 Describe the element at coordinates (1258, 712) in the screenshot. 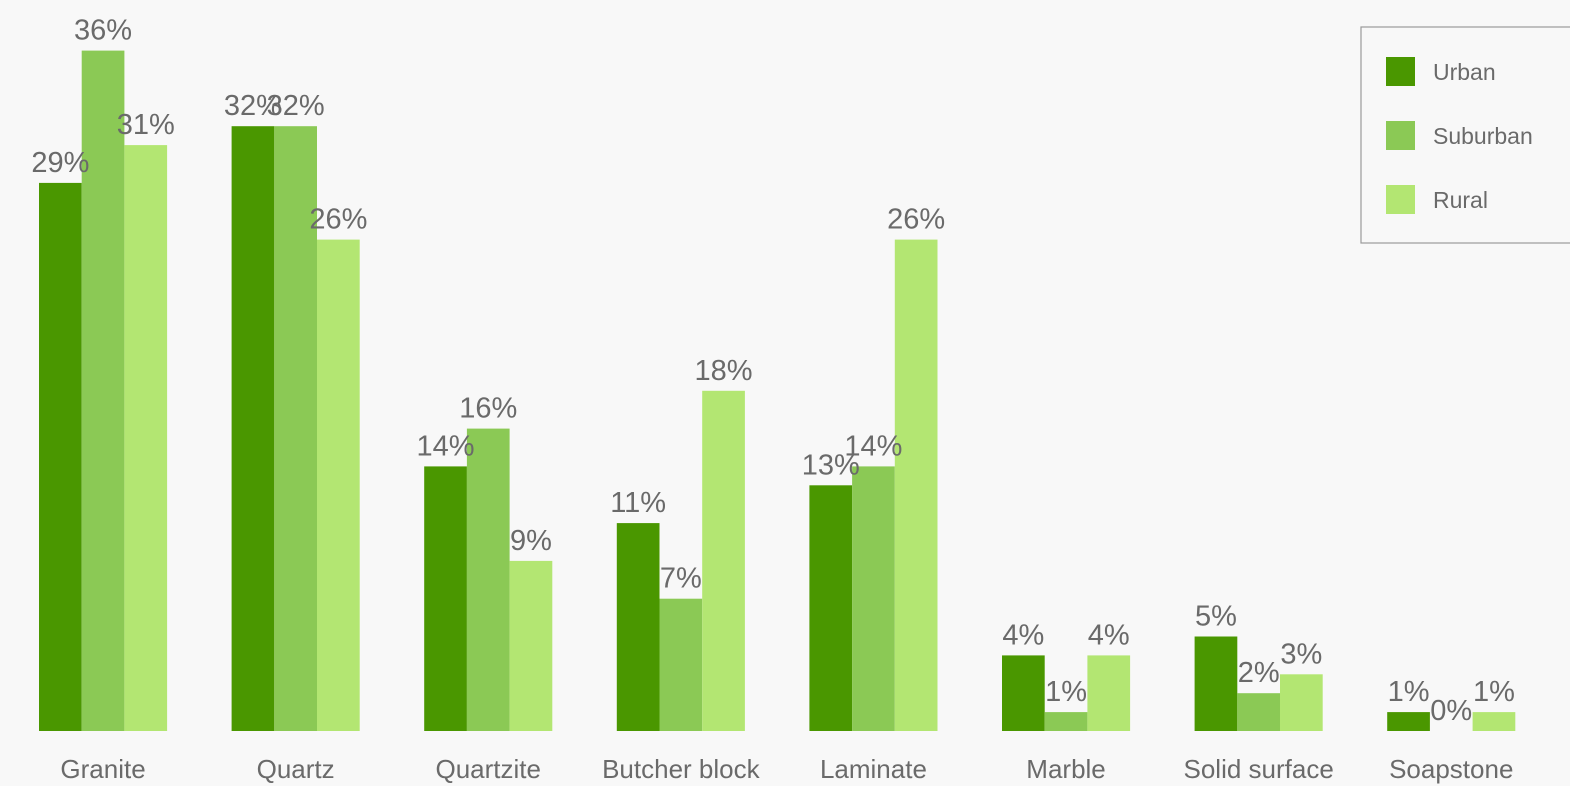

I see `bar-solid-surface-suburban` at that location.